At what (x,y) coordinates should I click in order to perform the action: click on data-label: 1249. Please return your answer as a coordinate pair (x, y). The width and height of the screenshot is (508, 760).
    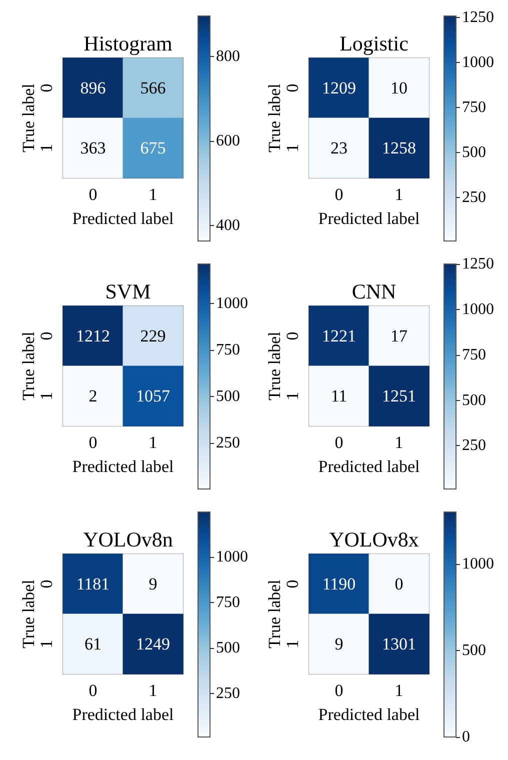
    Looking at the image, I should click on (153, 644).